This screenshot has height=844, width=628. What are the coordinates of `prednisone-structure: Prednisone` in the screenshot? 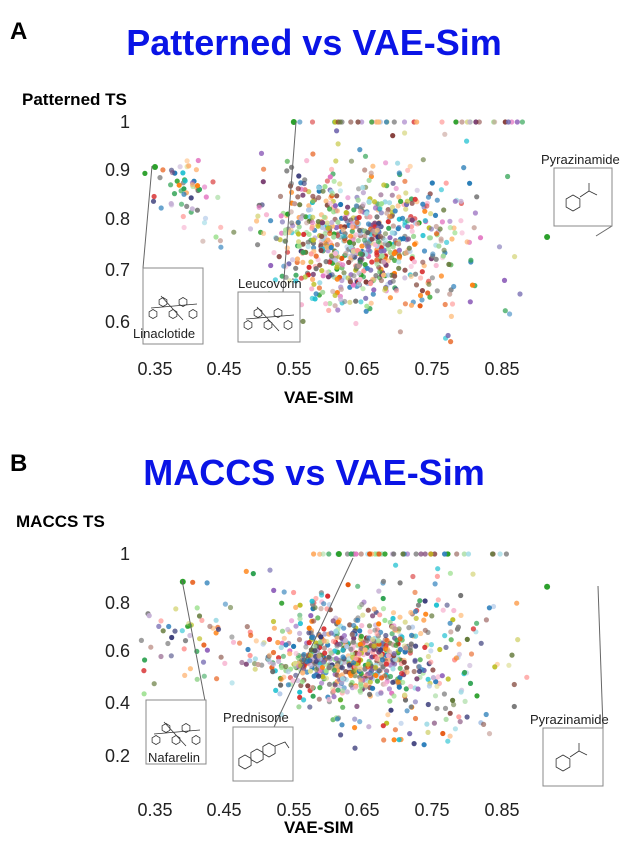 It's located at (288, 669).